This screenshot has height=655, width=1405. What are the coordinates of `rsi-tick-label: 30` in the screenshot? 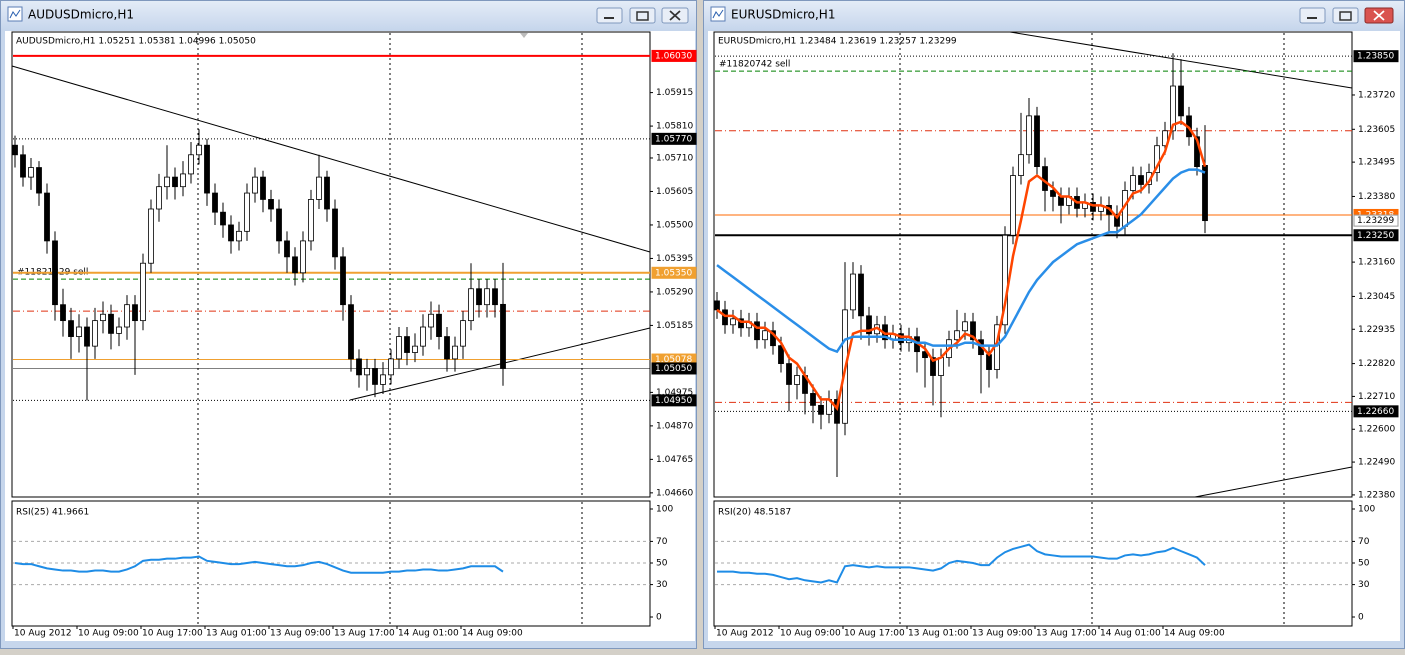 It's located at (662, 585).